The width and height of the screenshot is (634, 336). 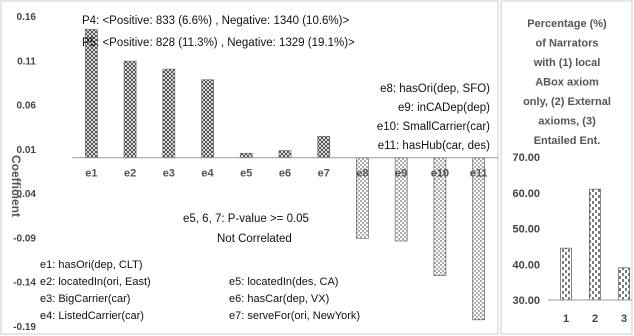 I want to click on side-x-tick-label: 3, so click(x=624, y=319).